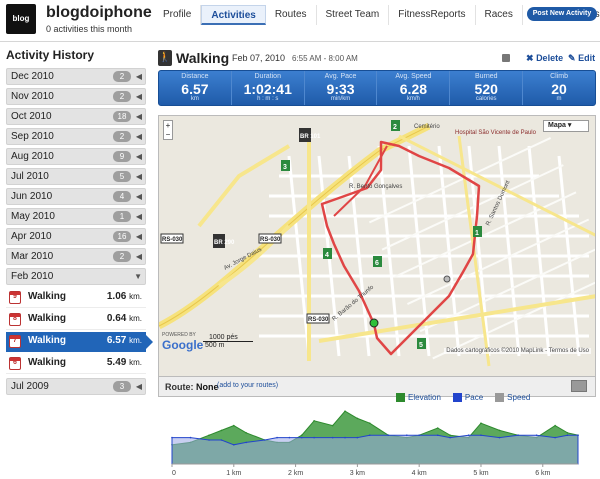 This screenshot has height=479, width=600. I want to click on month-row-open: Feb 2010 ▼, so click(76, 276).